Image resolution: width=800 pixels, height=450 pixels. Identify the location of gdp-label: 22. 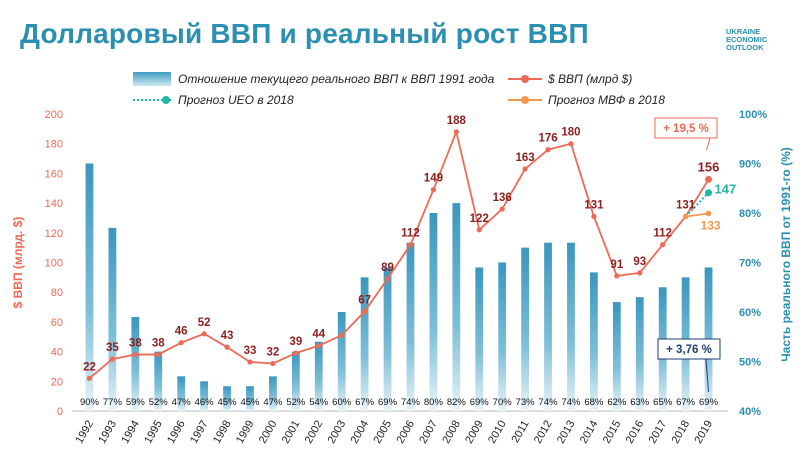
(89, 367).